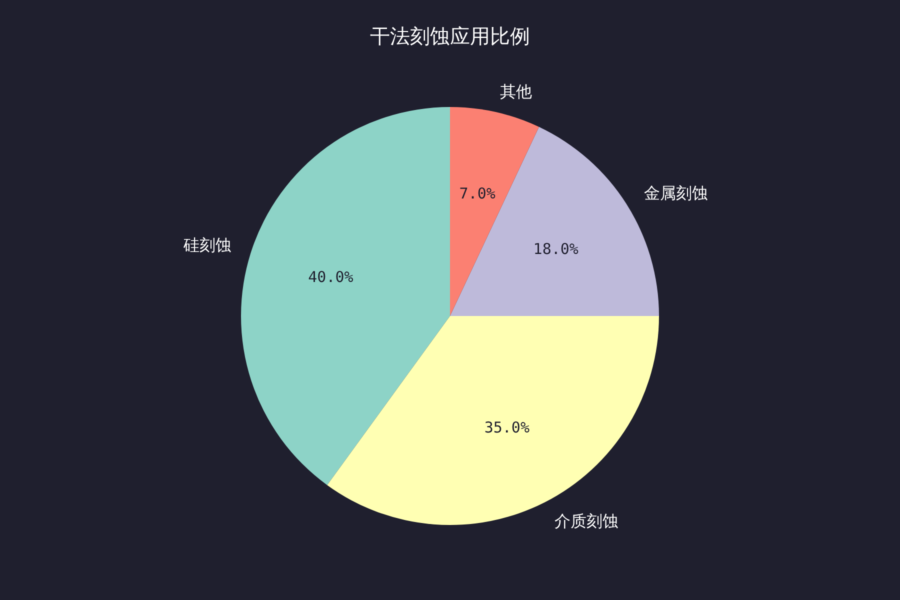 The height and width of the screenshot is (600, 900). I want to click on chart-title: 干法刻蚀应用比例, so click(450, 36).